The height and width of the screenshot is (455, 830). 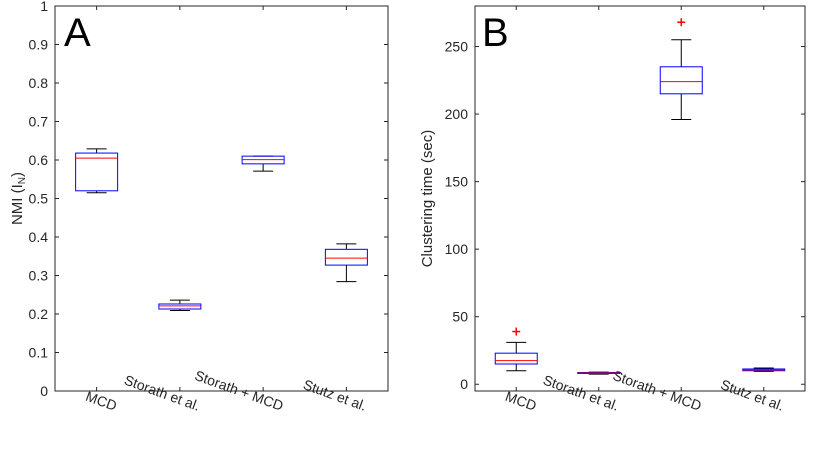 I want to click on panel-b-ytick-label: 200, so click(x=457, y=114).